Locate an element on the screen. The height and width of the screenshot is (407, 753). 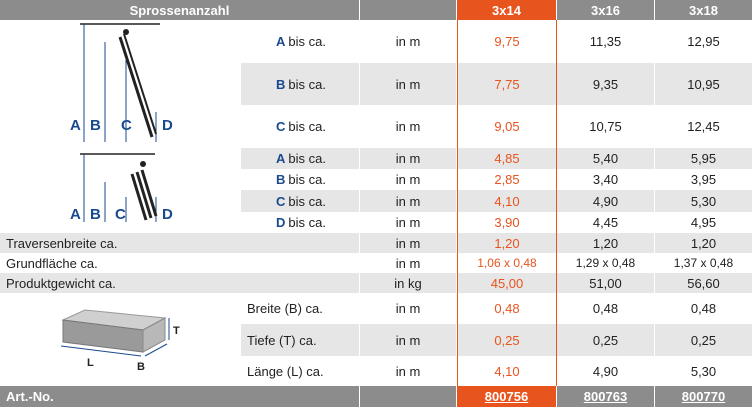
value-col-1: 0,48 is located at coordinates (507, 308).